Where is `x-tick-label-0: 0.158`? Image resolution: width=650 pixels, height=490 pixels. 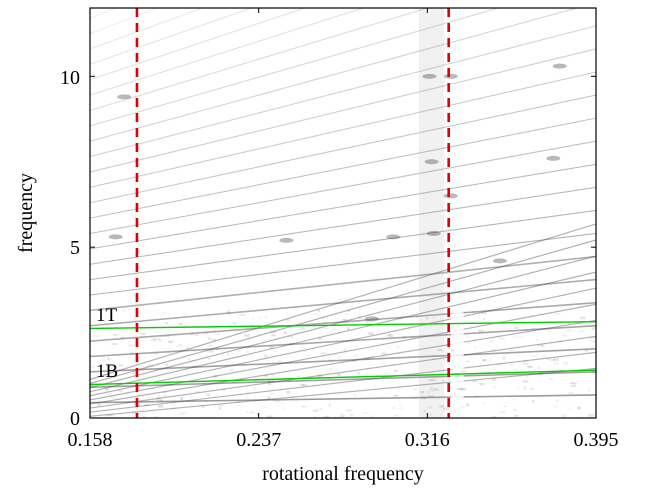
x-tick-label-0: 0.158 is located at coordinates (90, 440).